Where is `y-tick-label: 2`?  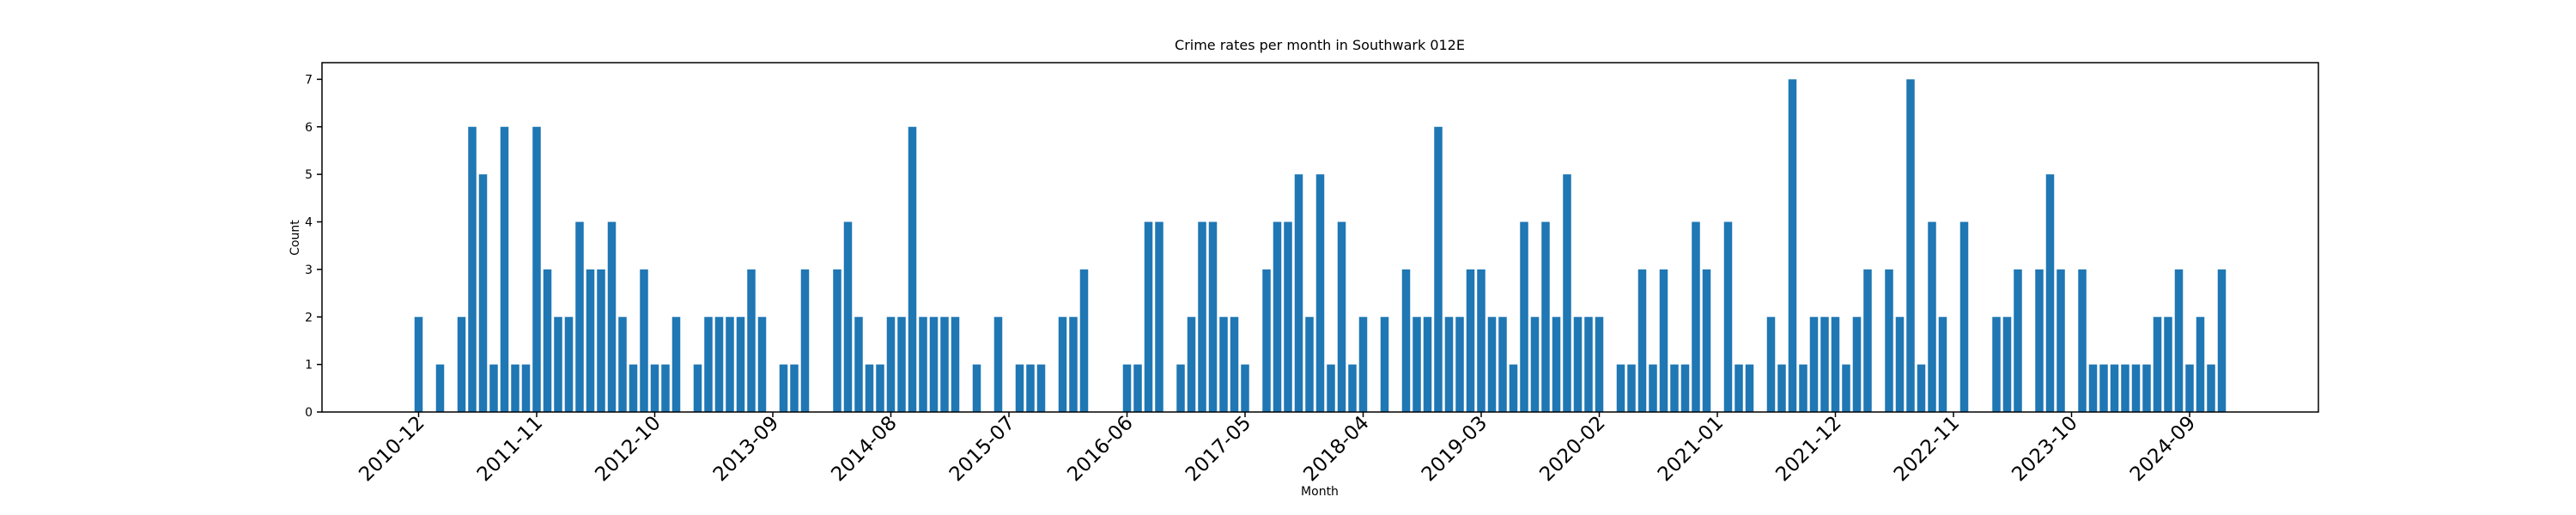 y-tick-label: 2 is located at coordinates (309, 317).